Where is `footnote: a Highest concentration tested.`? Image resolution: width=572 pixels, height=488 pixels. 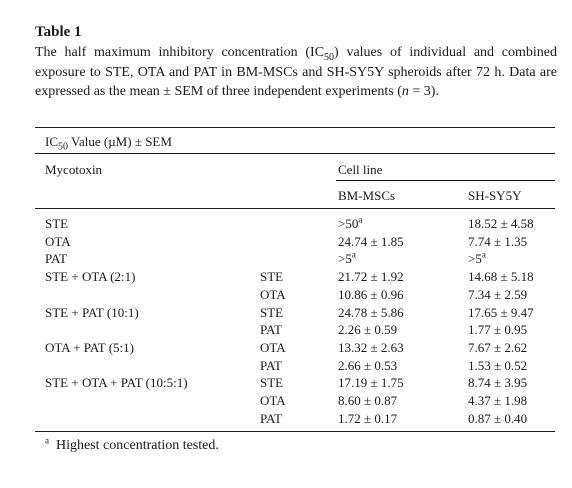 footnote: a Highest concentration tested. is located at coordinates (132, 444).